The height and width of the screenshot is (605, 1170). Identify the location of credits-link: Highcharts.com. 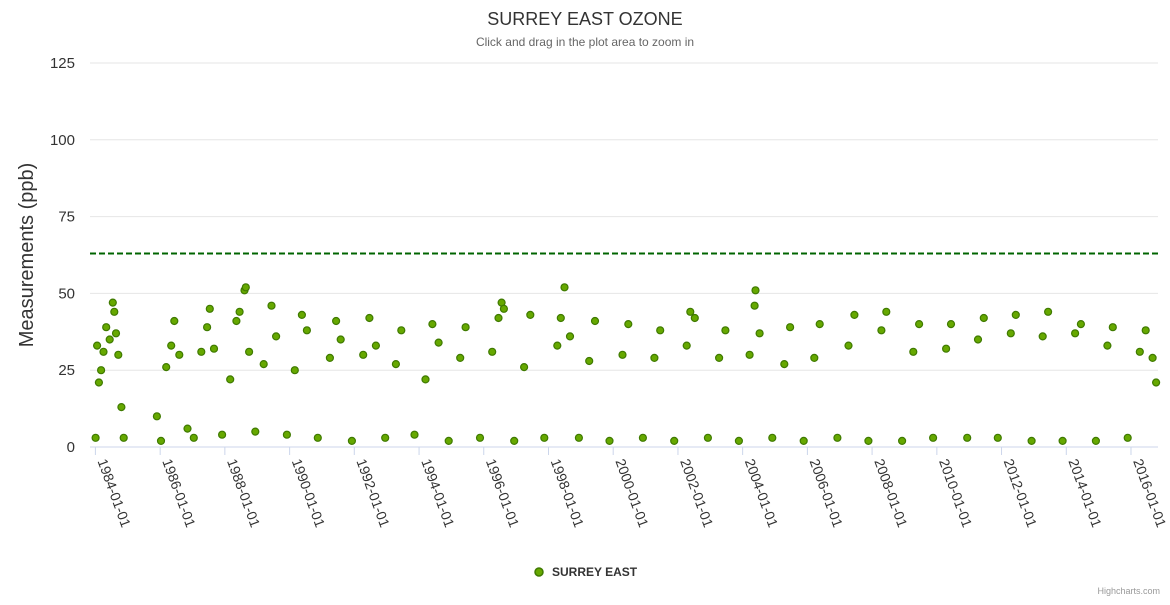
(1128, 591).